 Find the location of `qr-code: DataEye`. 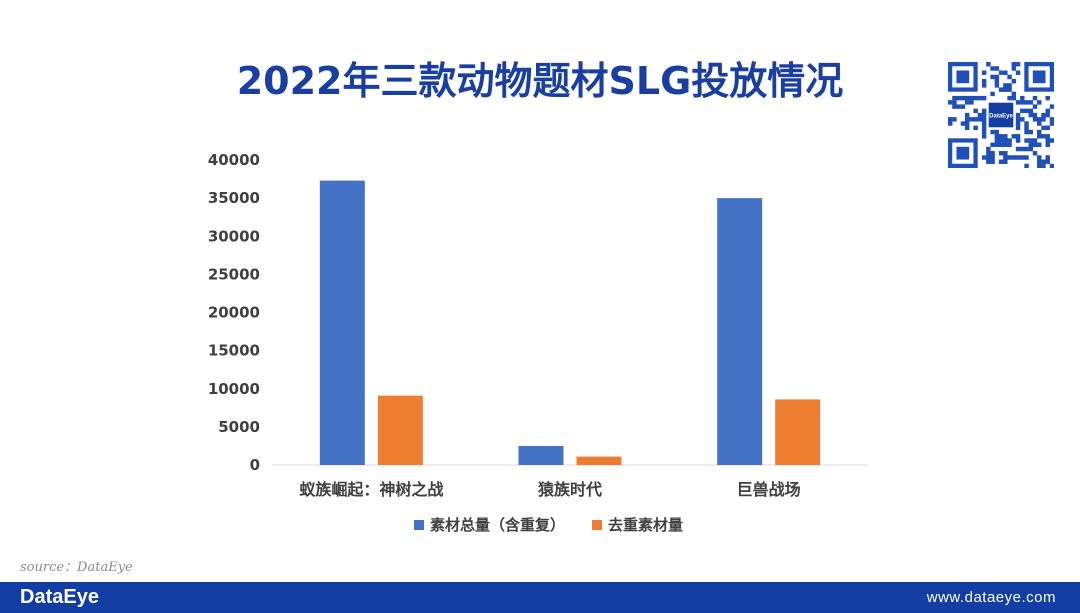

qr-code: DataEye is located at coordinates (1001, 115).